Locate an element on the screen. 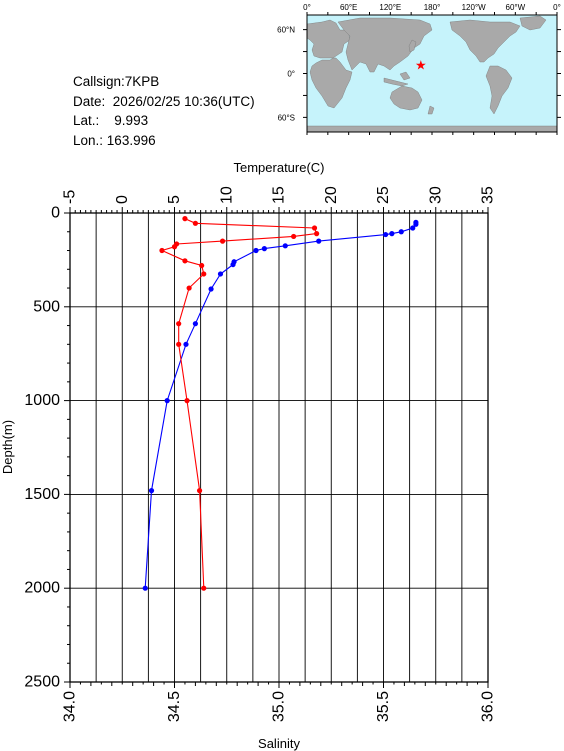 The width and height of the screenshot is (564, 751). temperature-tick-label: 15 is located at coordinates (279, 195).